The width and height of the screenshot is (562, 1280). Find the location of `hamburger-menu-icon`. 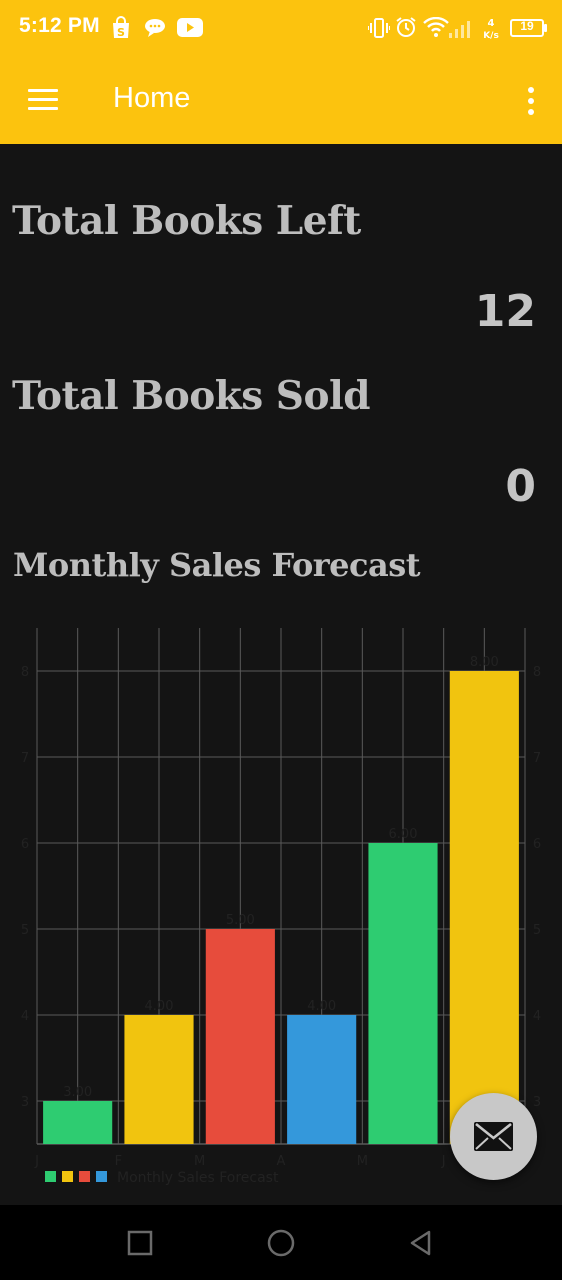

hamburger-menu-icon is located at coordinates (43, 100).